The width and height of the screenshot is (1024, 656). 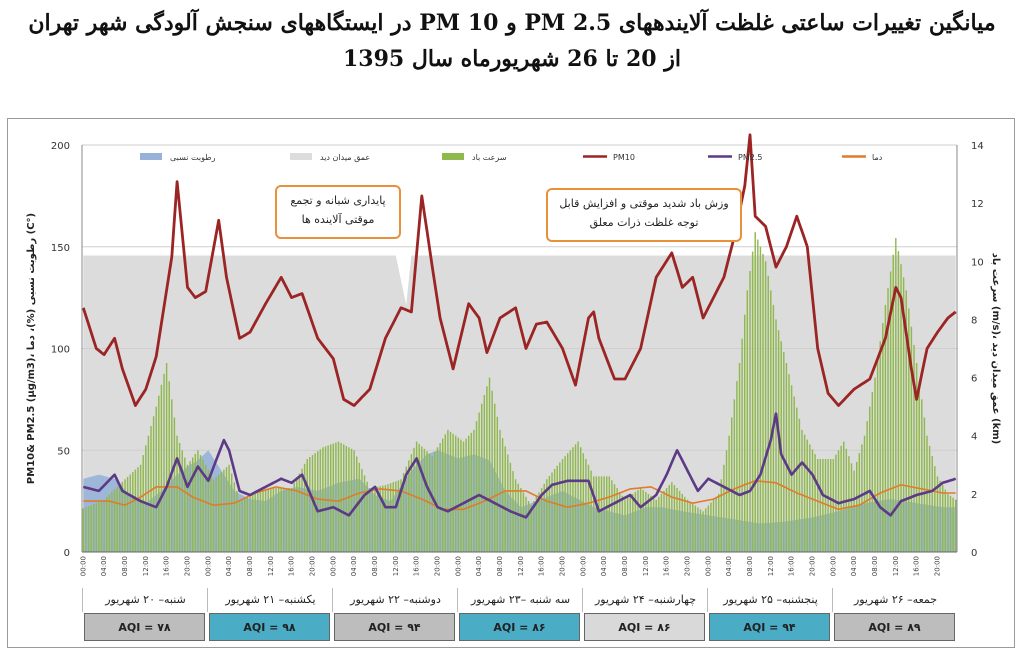 I want to click on legend-label-humidity: رطوبت نسبی, so click(x=193, y=157).